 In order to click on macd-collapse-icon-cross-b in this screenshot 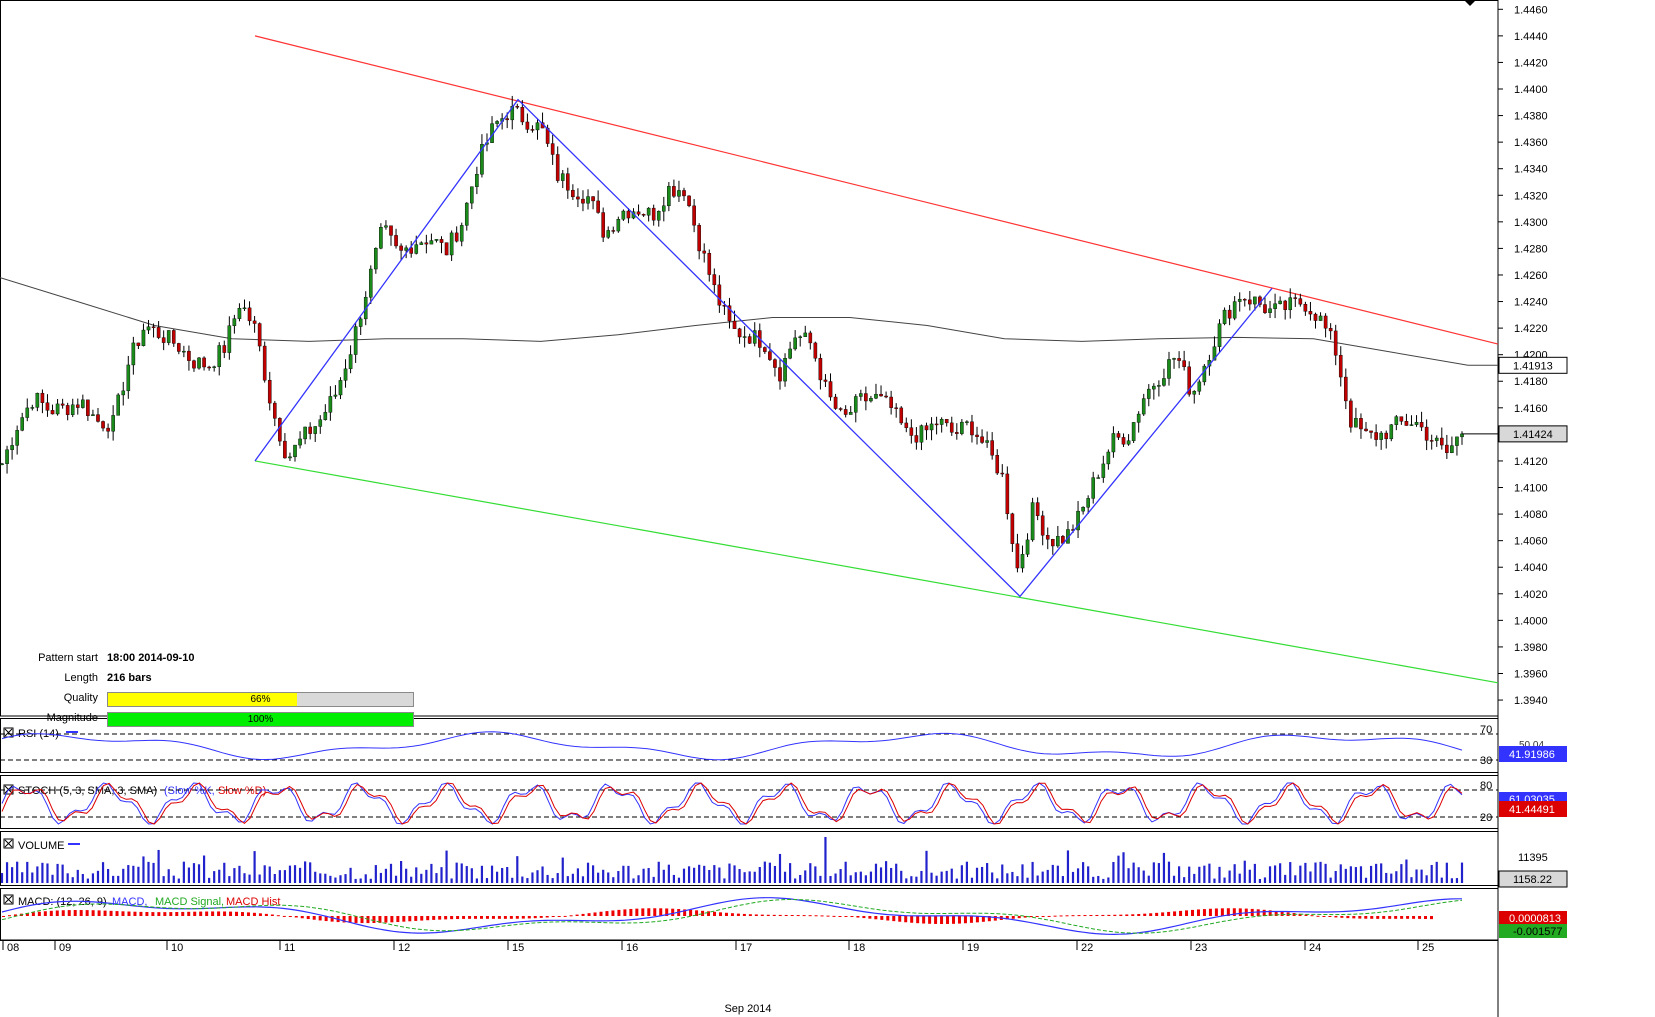, I will do `click(8, 899)`.